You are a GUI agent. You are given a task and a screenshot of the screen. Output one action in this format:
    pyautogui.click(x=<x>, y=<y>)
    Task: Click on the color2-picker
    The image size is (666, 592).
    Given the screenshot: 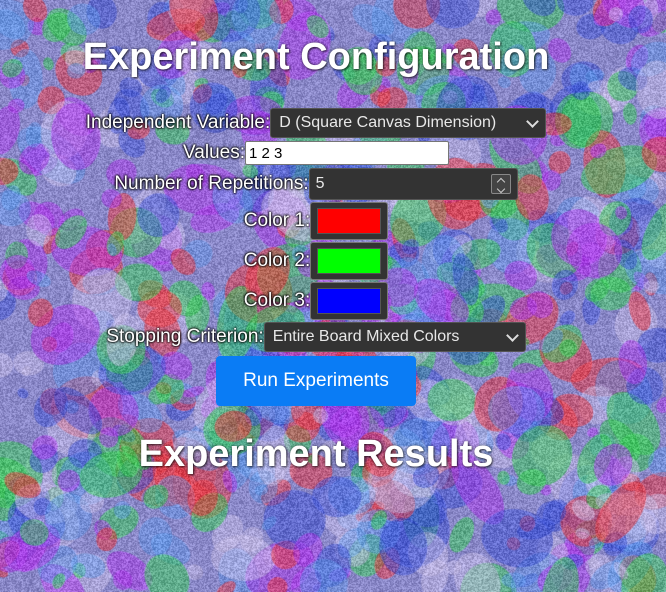 What is the action you would take?
    pyautogui.click(x=349, y=261)
    